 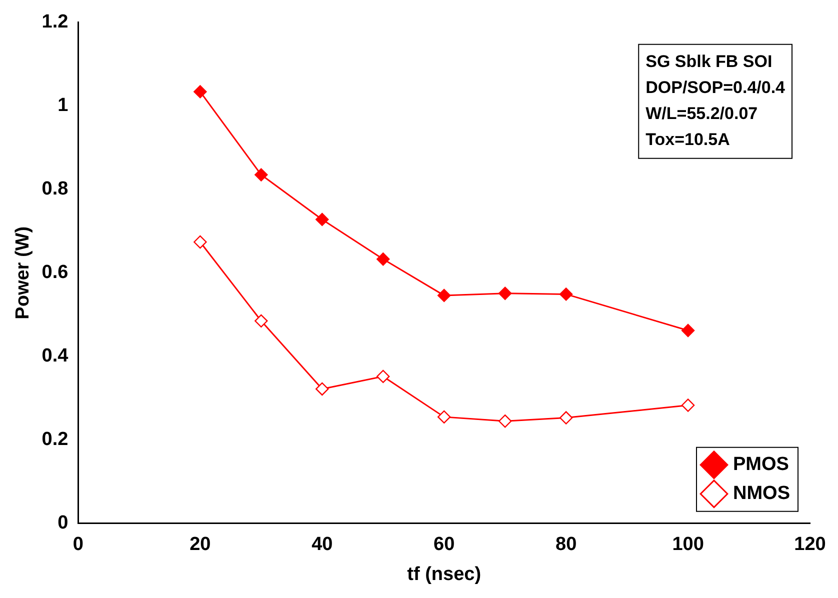 What do you see at coordinates (322, 545) in the screenshot?
I see `x-tick-label: 40` at bounding box center [322, 545].